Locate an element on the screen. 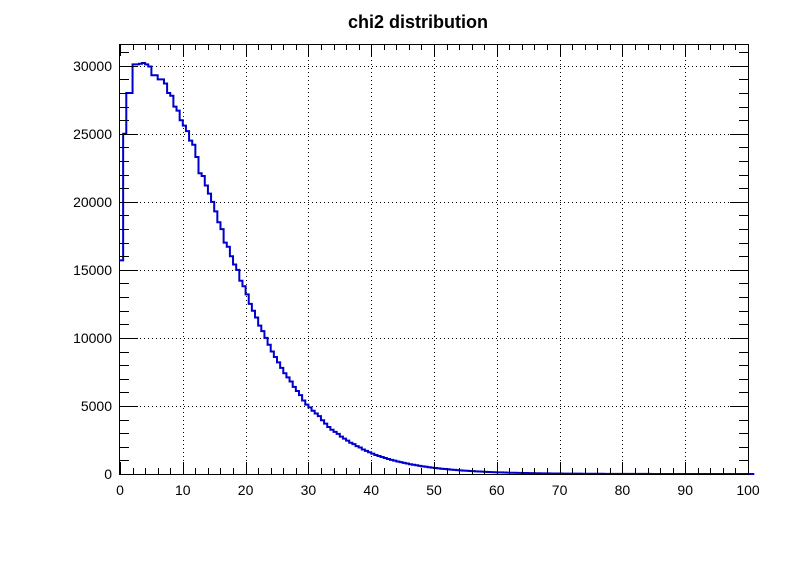  x-tick-label: 10 is located at coordinates (183, 490).